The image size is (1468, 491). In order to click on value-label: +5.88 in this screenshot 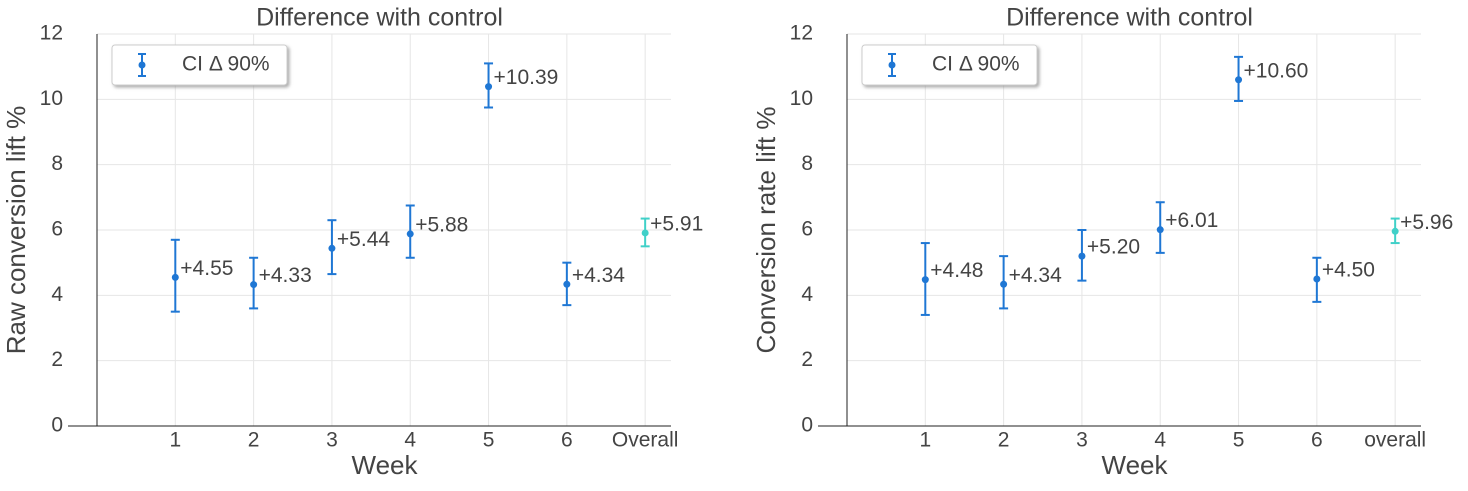, I will do `click(441, 224)`.